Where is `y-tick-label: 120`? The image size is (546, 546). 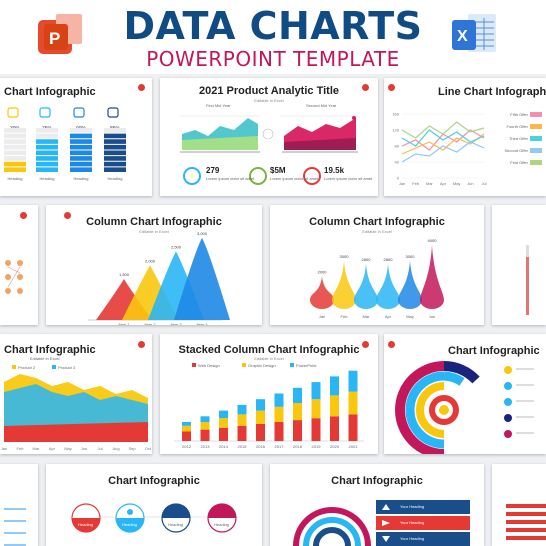 y-tick-label: 120 is located at coordinates (395, 130).